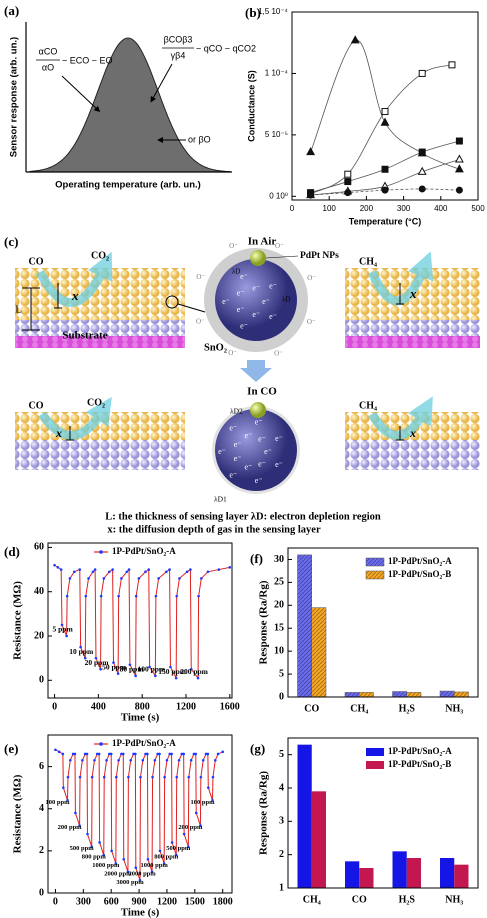 The width and height of the screenshot is (487, 918). Describe the element at coordinates (262, 242) in the screenshot. I see `state-label: In Air` at that location.